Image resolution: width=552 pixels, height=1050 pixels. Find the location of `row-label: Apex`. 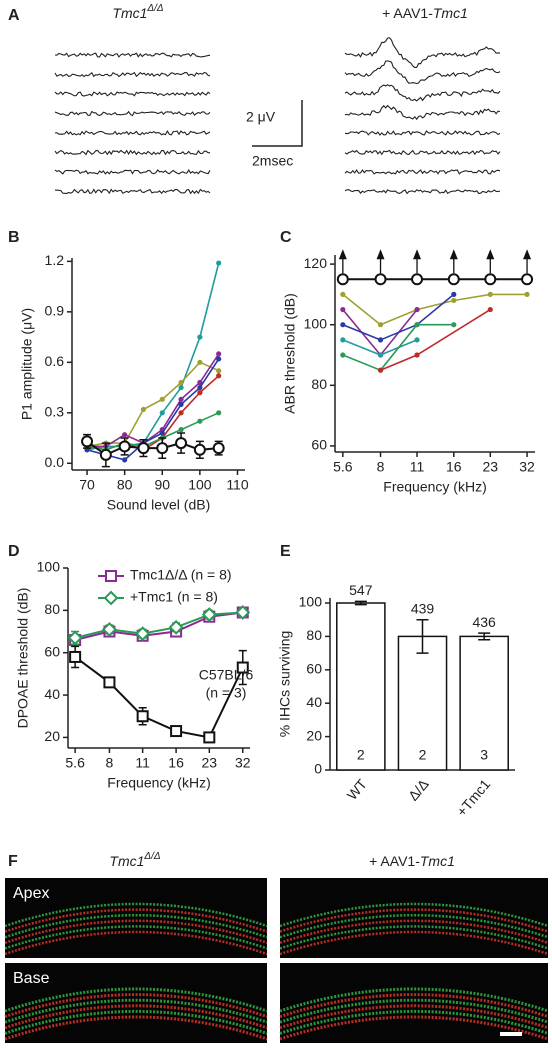

row-label: Apex is located at coordinates (31, 893).